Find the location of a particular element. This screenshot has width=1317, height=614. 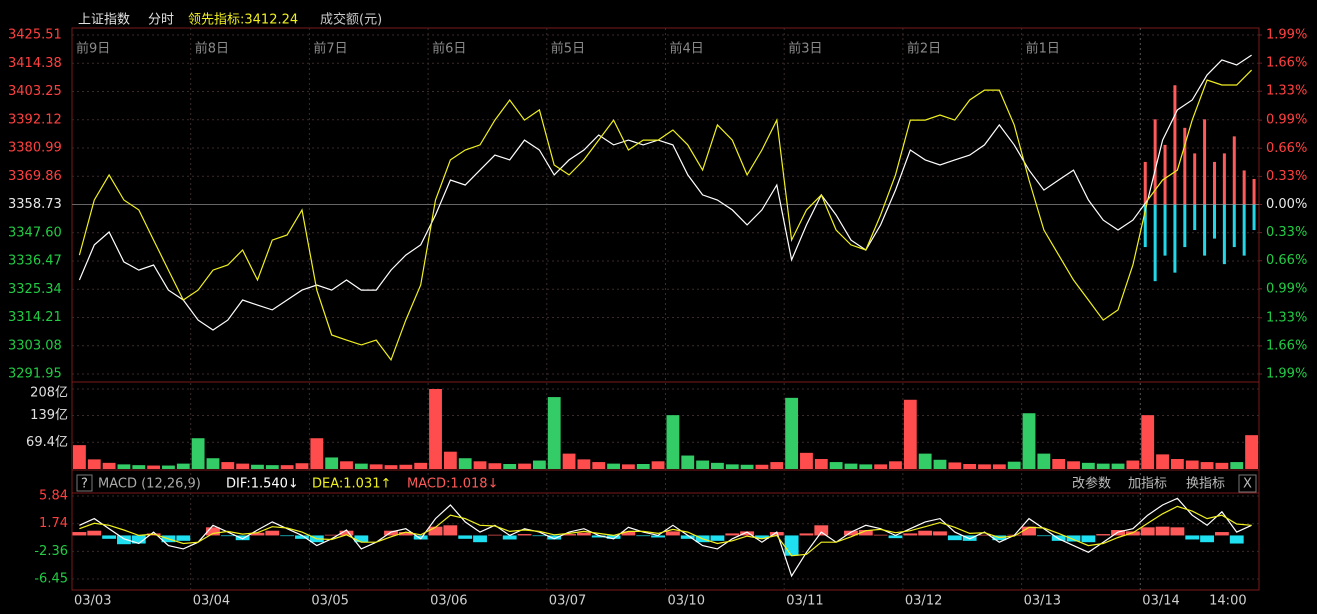

button: 改参数 is located at coordinates (1091, 484).